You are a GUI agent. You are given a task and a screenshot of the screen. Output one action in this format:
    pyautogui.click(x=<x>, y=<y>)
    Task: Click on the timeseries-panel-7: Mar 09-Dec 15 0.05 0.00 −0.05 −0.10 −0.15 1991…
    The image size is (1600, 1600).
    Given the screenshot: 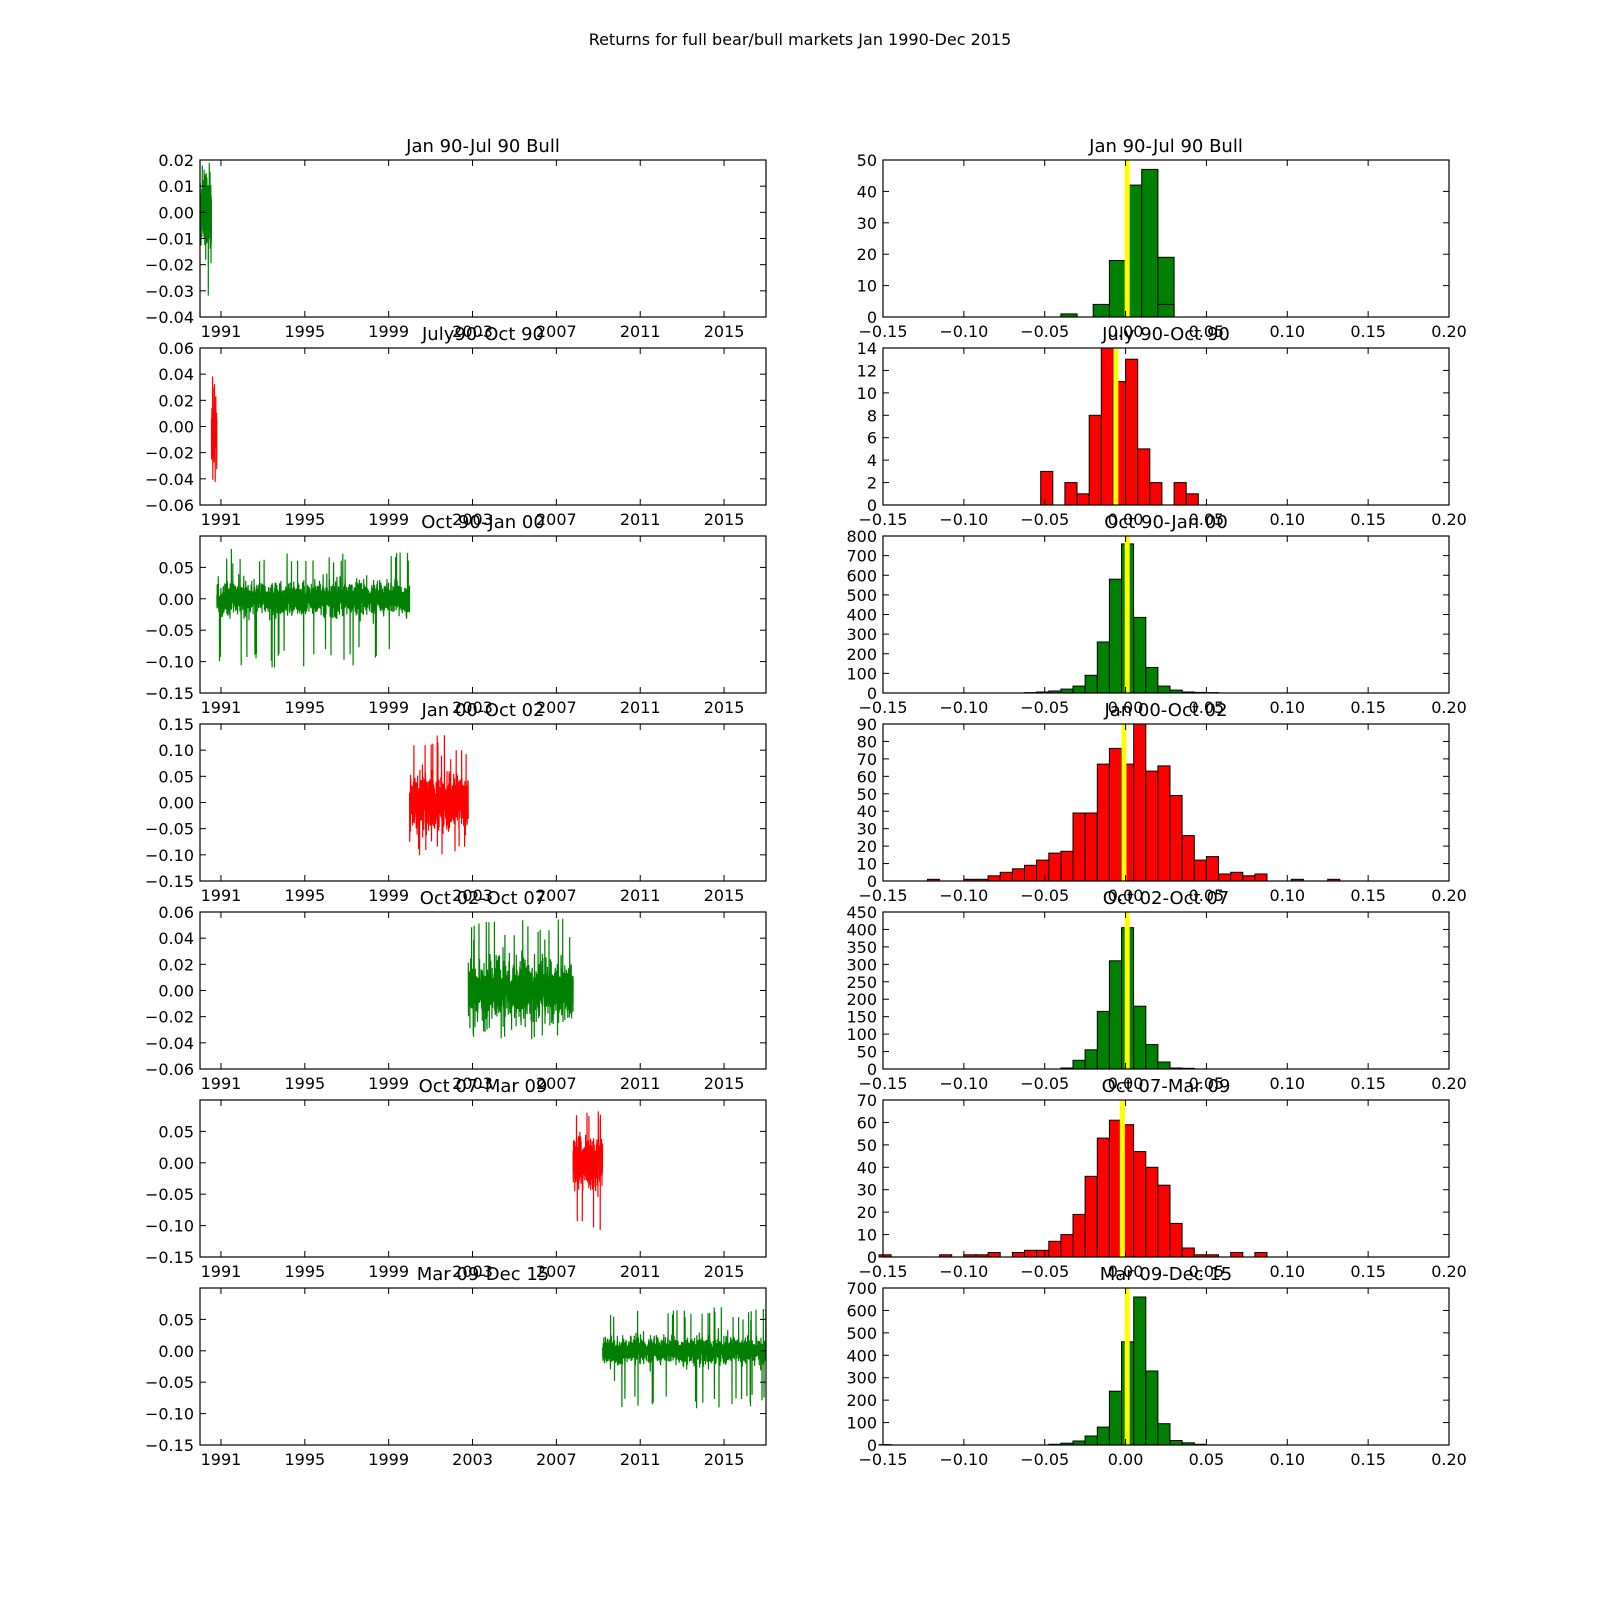 What is the action you would take?
    pyautogui.click(x=456, y=1366)
    